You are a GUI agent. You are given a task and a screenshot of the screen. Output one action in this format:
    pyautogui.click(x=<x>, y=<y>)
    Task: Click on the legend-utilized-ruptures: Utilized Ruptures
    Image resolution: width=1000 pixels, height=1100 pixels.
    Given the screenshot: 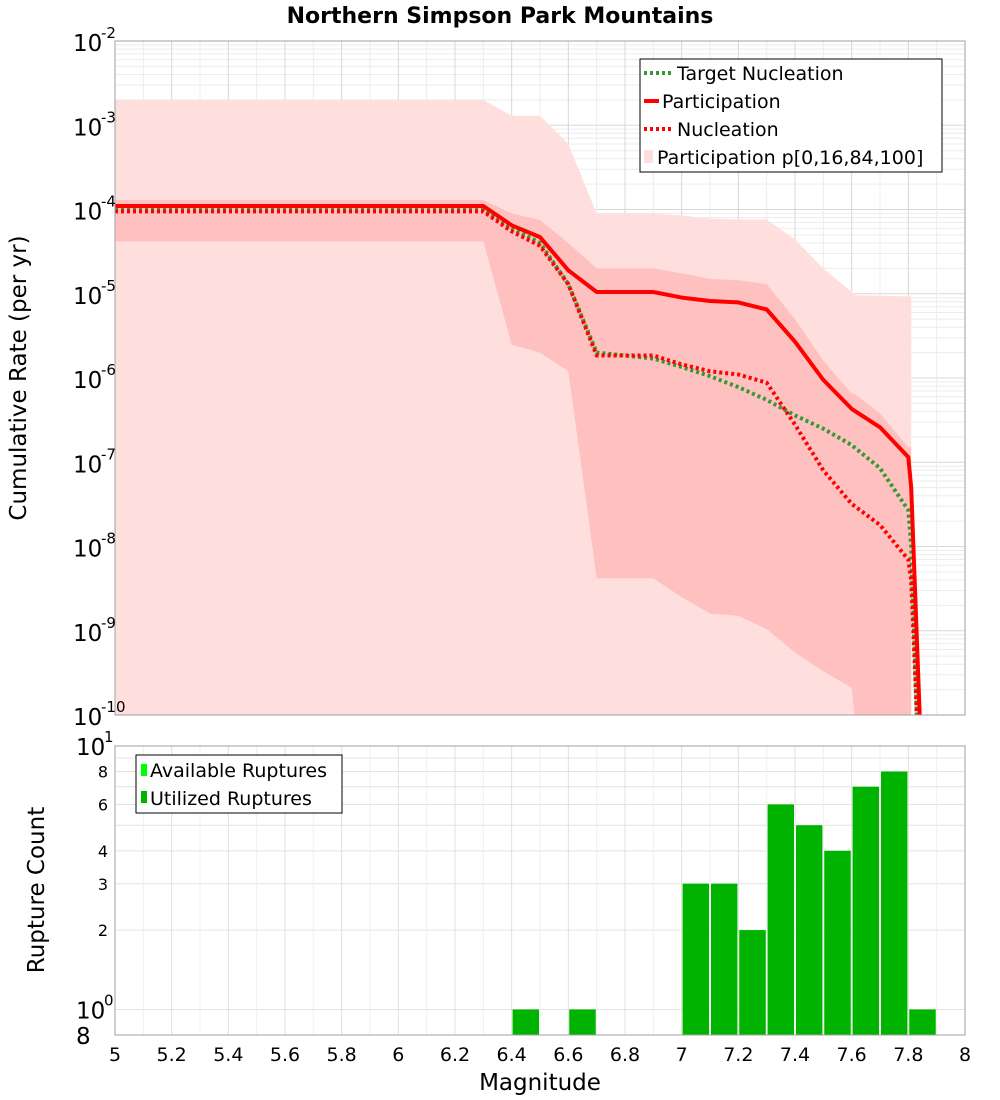 What is the action you would take?
    pyautogui.click(x=226, y=799)
    